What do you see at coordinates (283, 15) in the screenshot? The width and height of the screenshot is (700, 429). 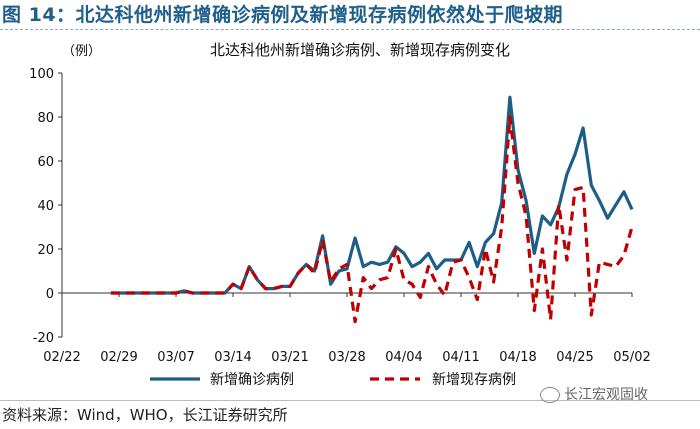 I see `figure-title: 图 14：北达科他州新增确诊病例及新增现存病例依然处于爬坡期` at bounding box center [283, 15].